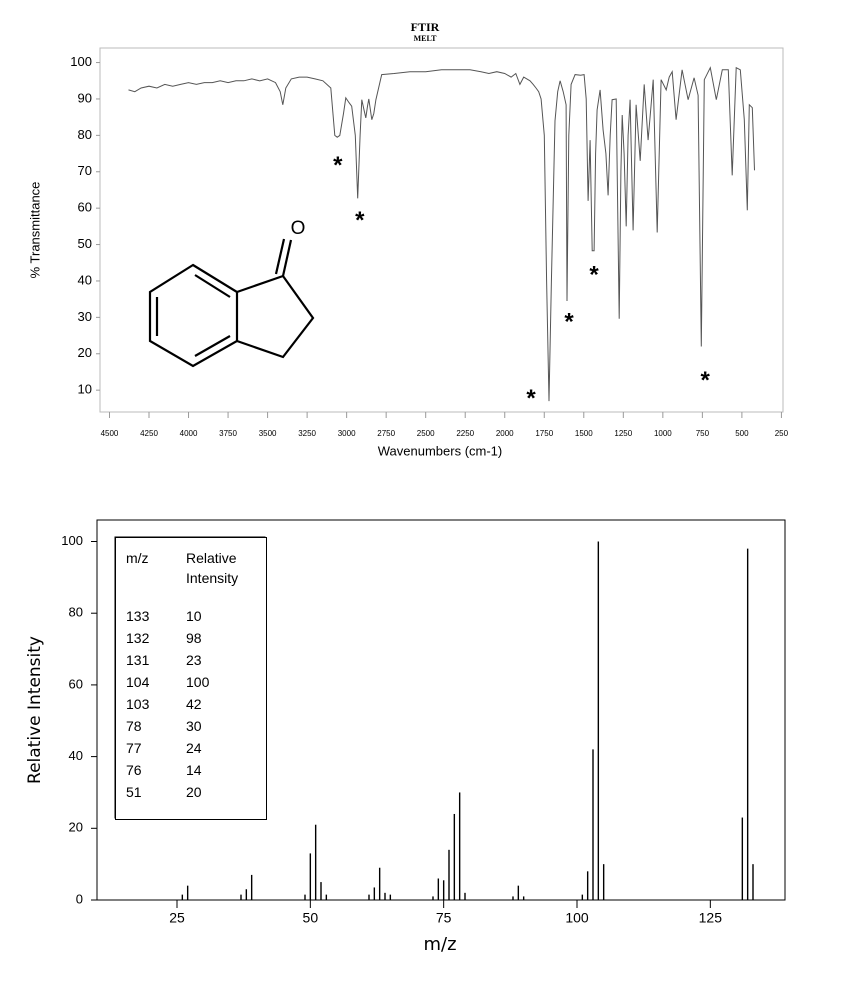 The height and width of the screenshot is (992, 850). I want to click on table-cell: 98, so click(194, 638).